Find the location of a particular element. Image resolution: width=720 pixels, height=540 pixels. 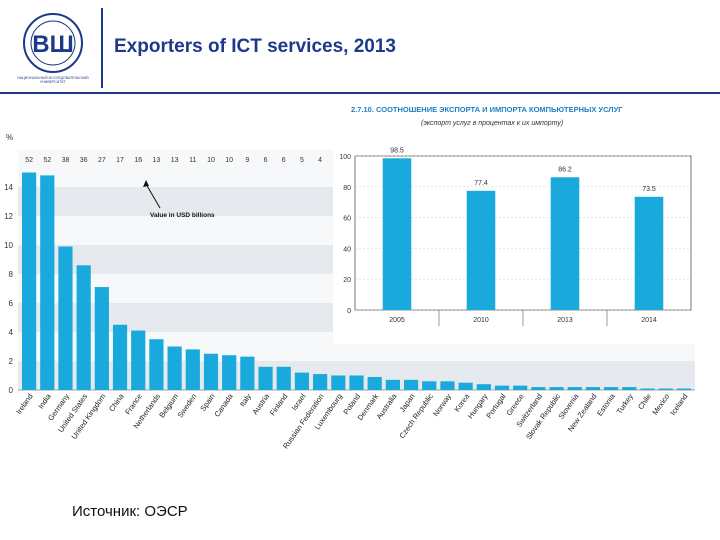

bar-austria is located at coordinates (265, 378).